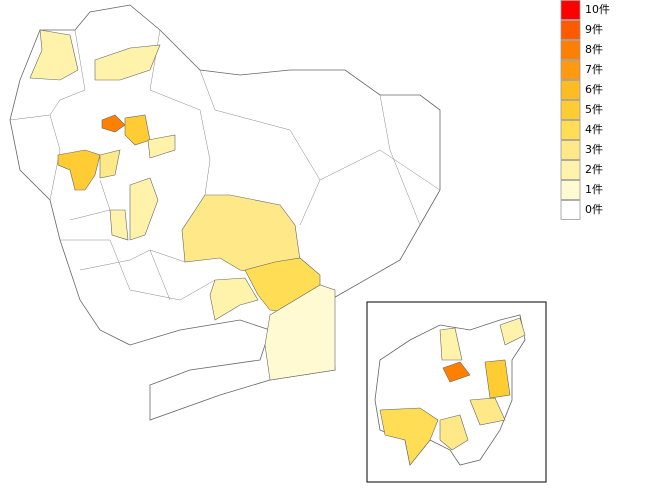 The width and height of the screenshot is (660, 495). What do you see at coordinates (594, 89) in the screenshot?
I see `legend-label: 6件` at bounding box center [594, 89].